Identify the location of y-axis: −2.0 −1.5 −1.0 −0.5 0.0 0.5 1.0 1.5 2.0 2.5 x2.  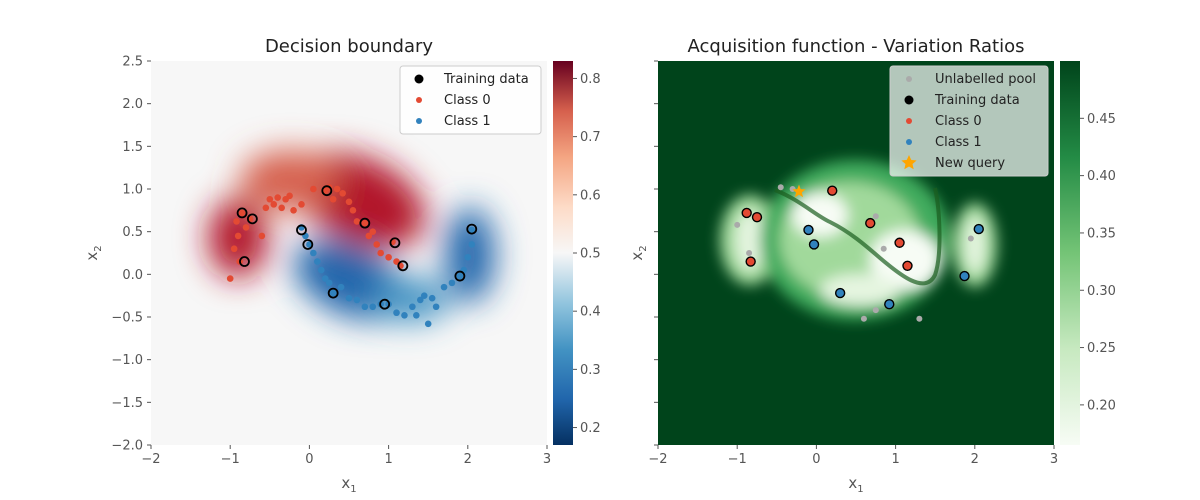
(117, 254).